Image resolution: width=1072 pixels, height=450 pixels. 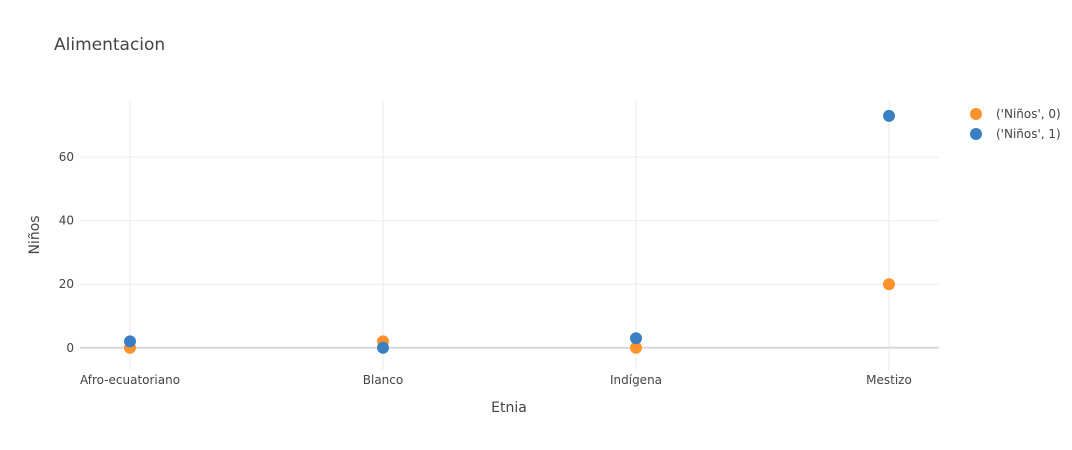 I want to click on x-tick-label: Indígena, so click(x=636, y=380).